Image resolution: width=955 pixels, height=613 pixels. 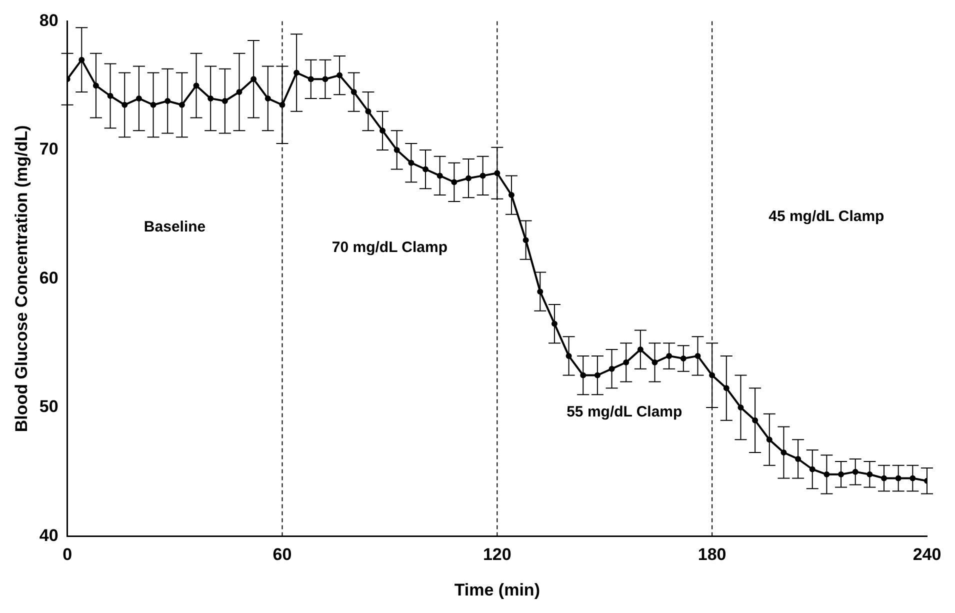 I want to click on y-axis-title: Blood Glucose Concentration (mg/dL), so click(x=21, y=278).